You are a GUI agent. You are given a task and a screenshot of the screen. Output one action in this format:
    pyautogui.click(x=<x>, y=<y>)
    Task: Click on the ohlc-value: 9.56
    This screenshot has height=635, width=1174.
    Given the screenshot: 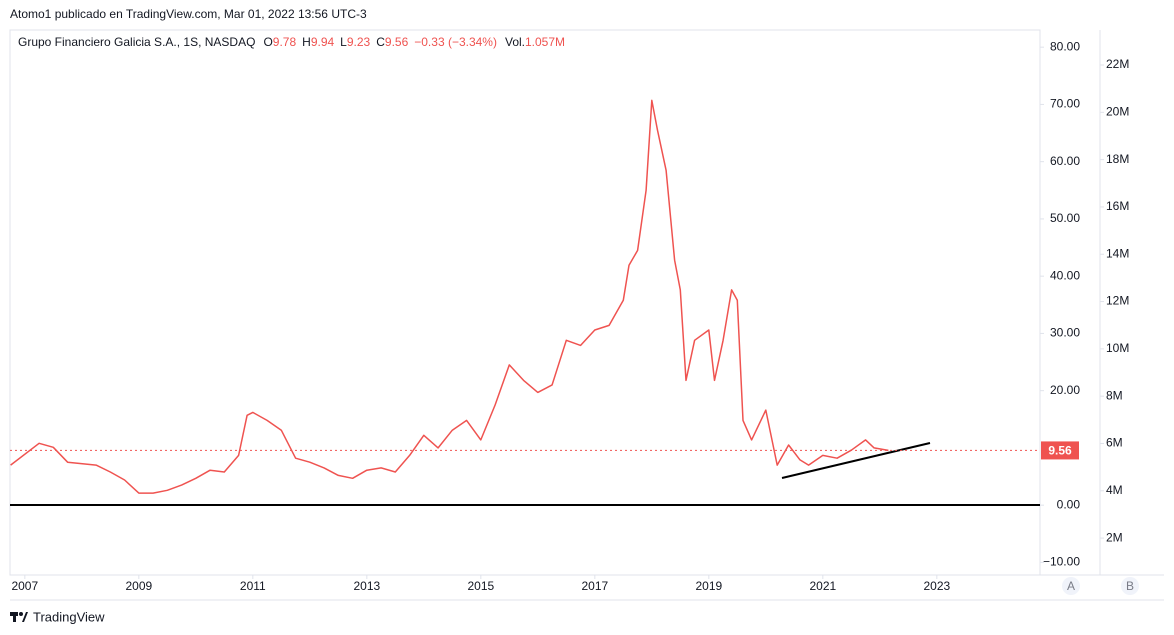 What is the action you would take?
    pyautogui.click(x=397, y=42)
    